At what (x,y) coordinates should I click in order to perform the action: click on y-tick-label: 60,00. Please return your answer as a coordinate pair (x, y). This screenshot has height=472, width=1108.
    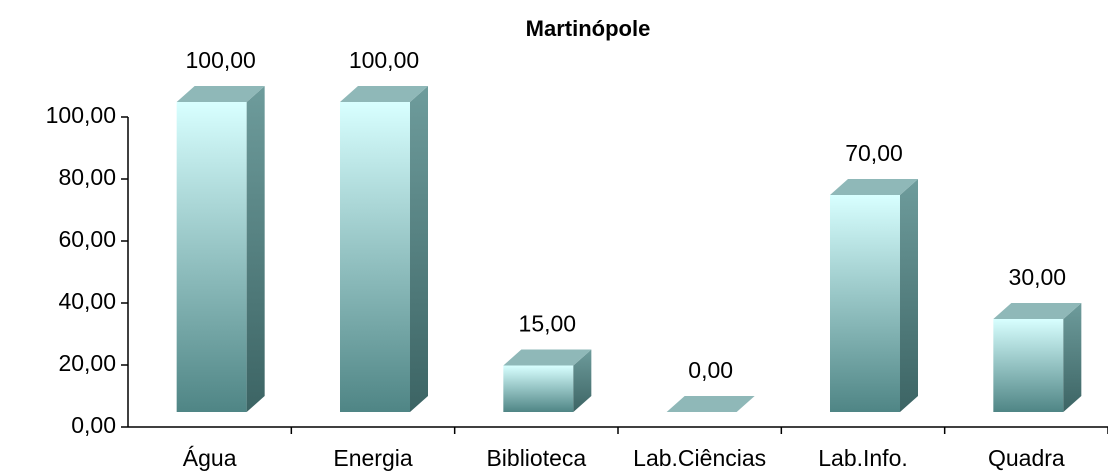
    Looking at the image, I should click on (87, 239).